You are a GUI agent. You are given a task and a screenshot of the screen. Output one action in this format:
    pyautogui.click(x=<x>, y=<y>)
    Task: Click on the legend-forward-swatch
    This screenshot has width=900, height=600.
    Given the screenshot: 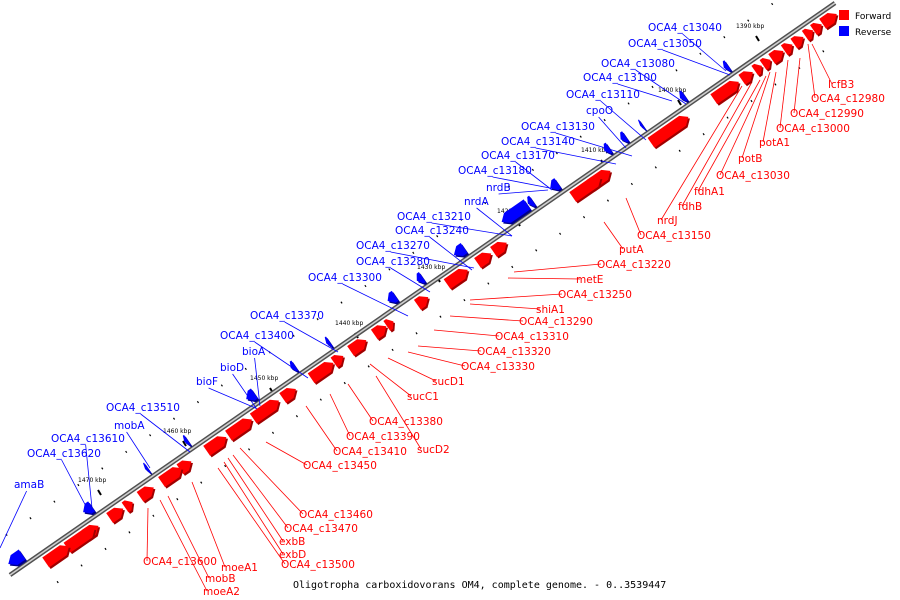 What is the action you would take?
    pyautogui.click(x=844, y=15)
    